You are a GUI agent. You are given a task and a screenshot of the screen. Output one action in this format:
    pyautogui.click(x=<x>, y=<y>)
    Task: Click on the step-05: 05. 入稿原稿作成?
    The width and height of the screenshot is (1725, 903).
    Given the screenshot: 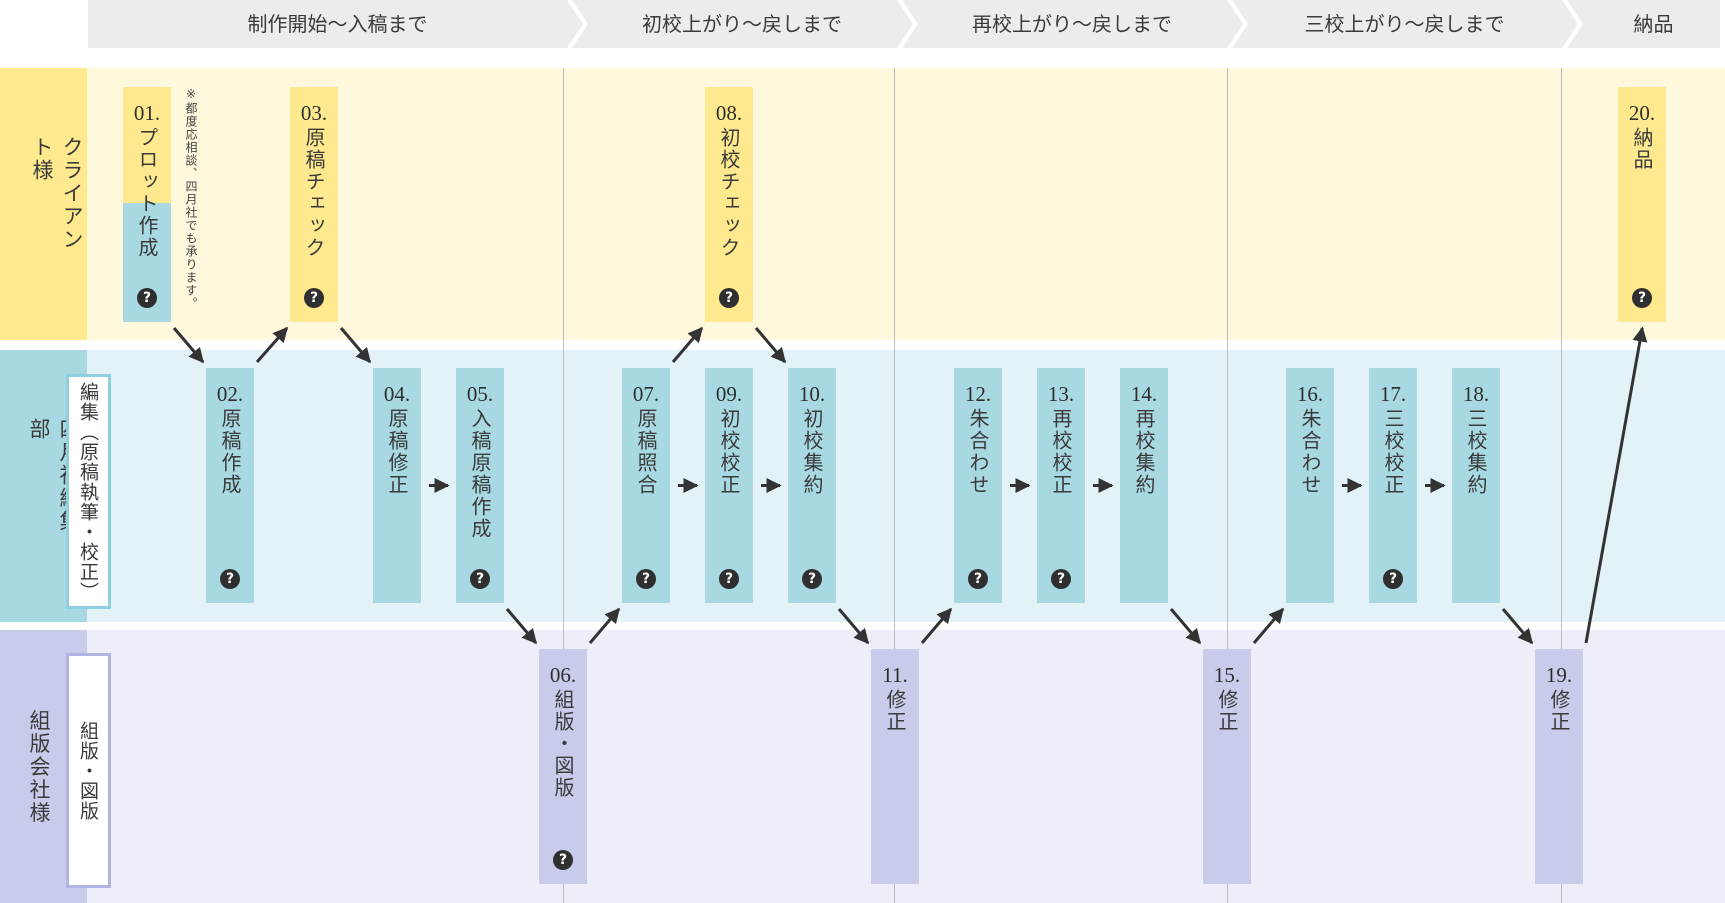 What is the action you would take?
    pyautogui.click(x=480, y=485)
    